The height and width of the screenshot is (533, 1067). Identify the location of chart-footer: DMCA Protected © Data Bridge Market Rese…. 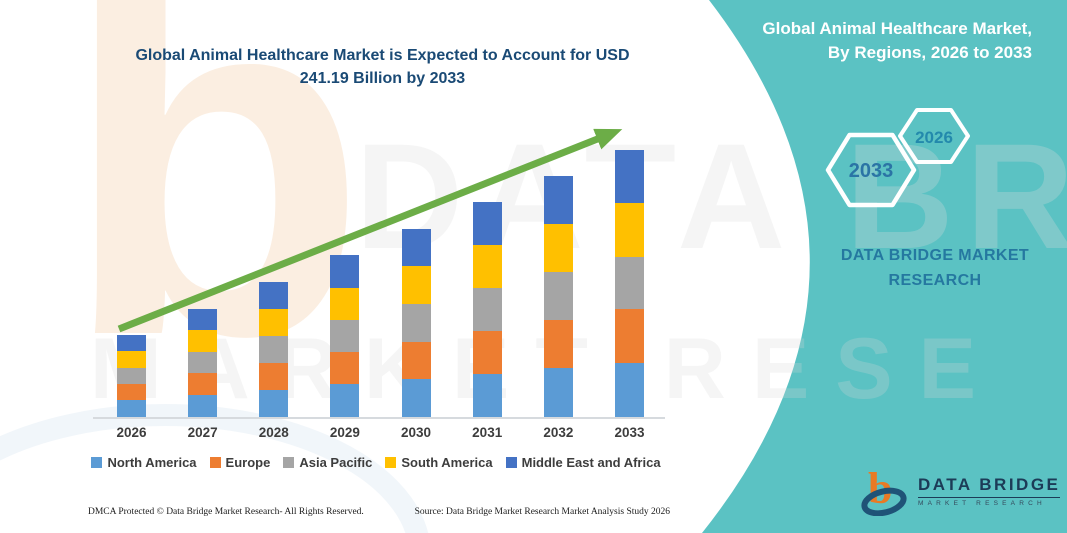
(379, 512).